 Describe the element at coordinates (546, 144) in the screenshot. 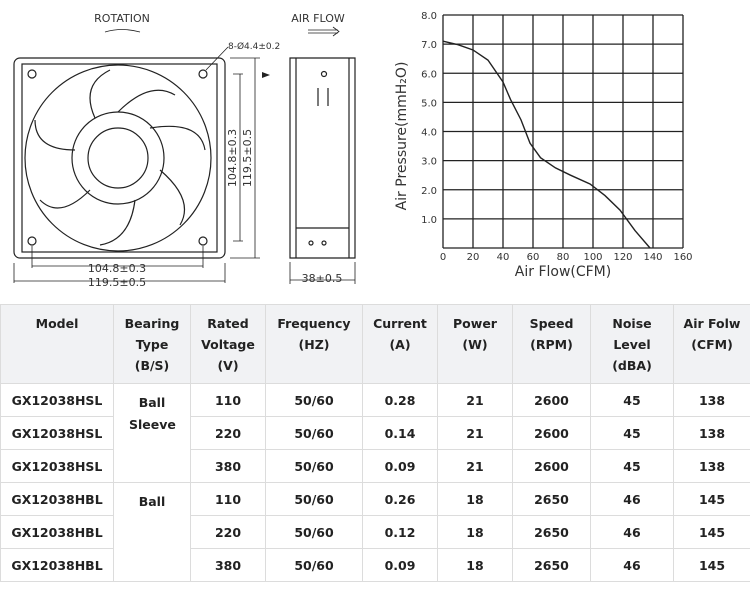

I see `curve` at that location.